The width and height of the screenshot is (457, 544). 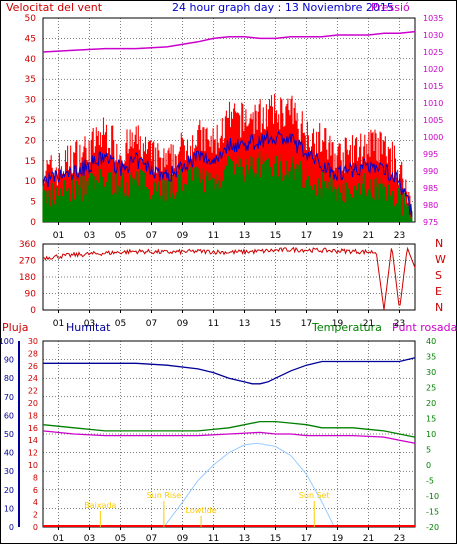 What do you see at coordinates (430, 481) in the screenshot?
I see `temperature-tick-label: -5` at bounding box center [430, 481].